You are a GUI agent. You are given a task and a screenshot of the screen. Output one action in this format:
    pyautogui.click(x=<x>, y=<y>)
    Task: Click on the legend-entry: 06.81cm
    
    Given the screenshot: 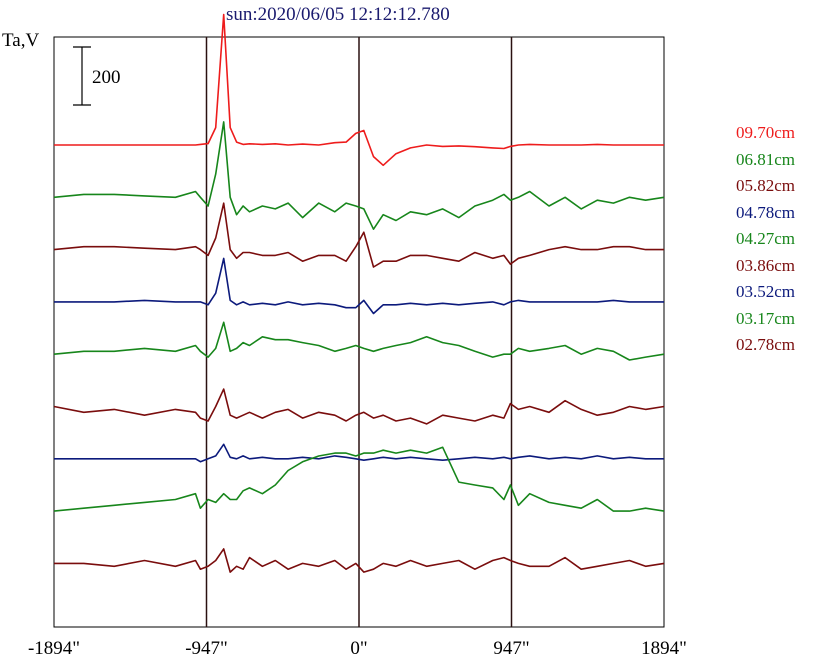 What is the action you would take?
    pyautogui.click(x=766, y=159)
    